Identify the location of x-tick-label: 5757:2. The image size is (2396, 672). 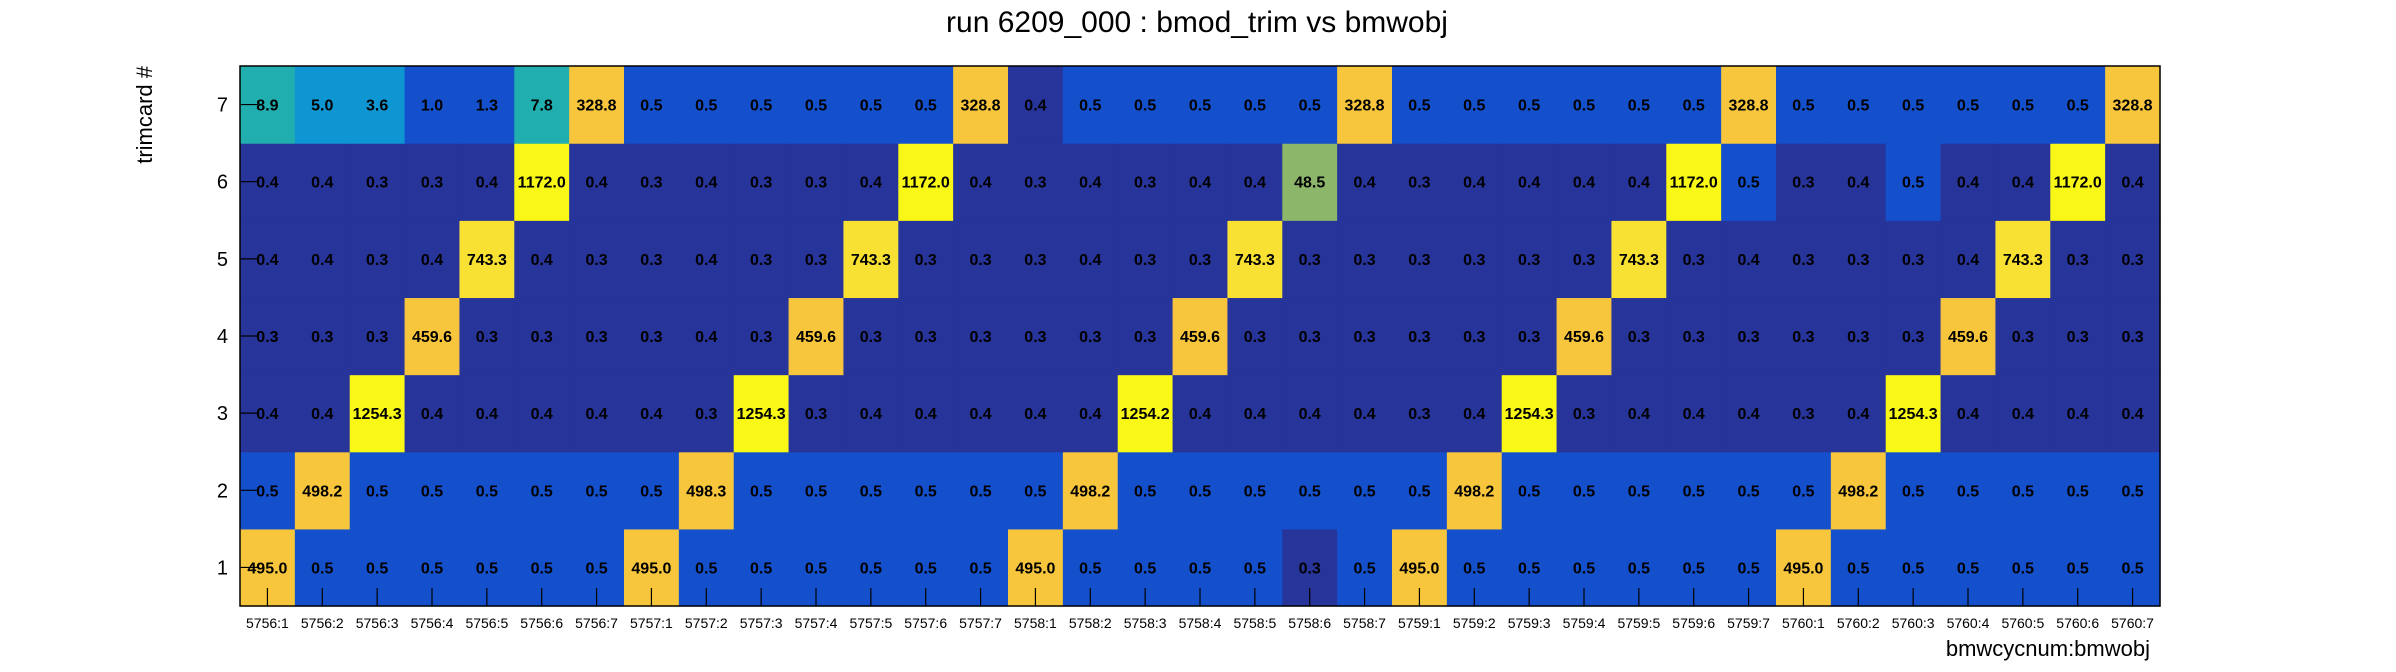
(706, 623).